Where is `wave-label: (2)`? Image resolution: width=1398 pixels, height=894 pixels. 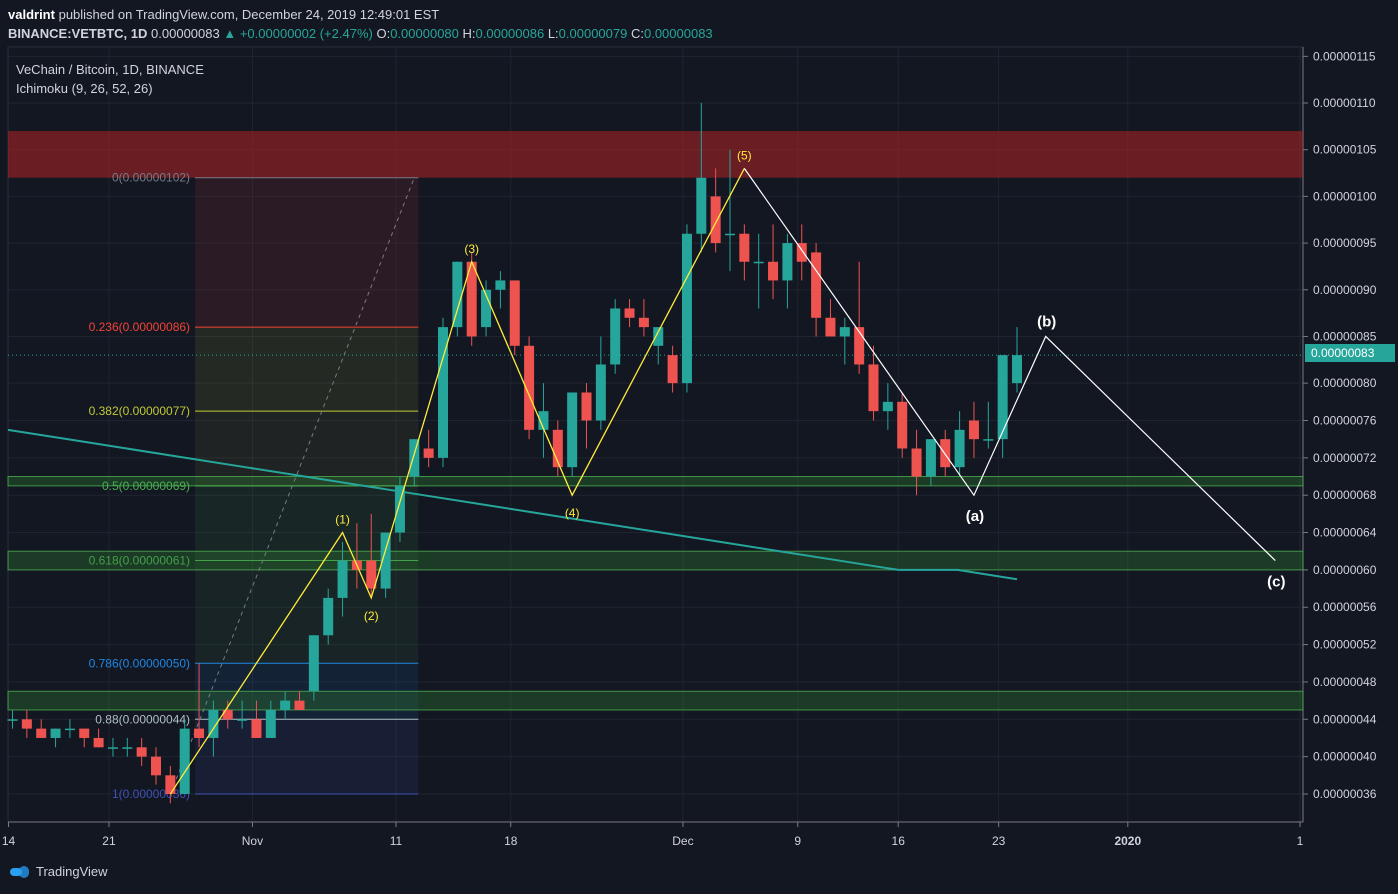
wave-label: (2) is located at coordinates (371, 616).